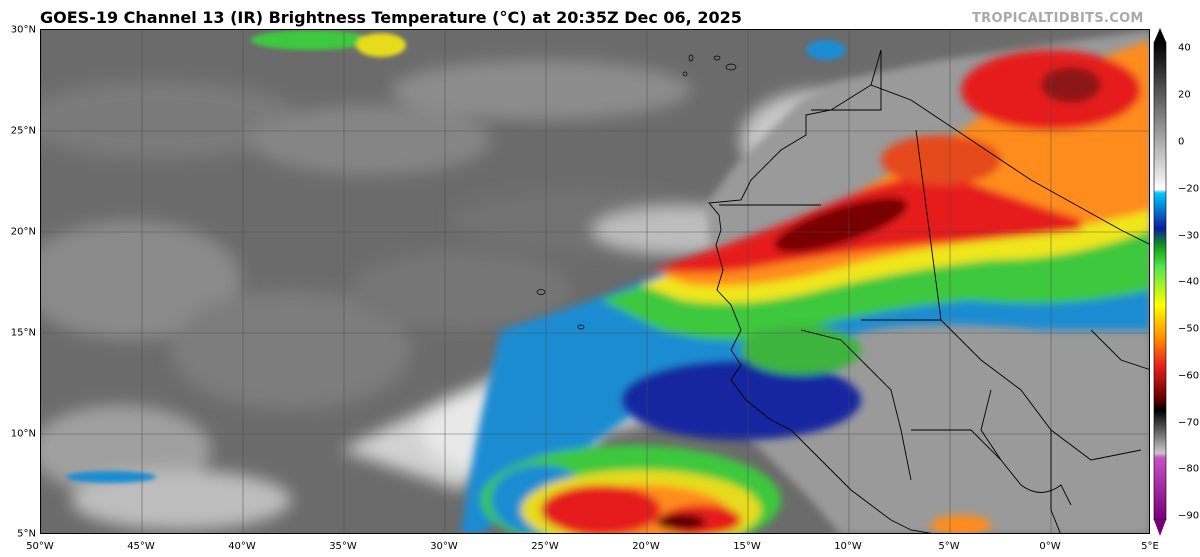 This screenshot has height=557, width=1200. What do you see at coordinates (1189, 236) in the screenshot?
I see `colorbar-tick: −30` at bounding box center [1189, 236].